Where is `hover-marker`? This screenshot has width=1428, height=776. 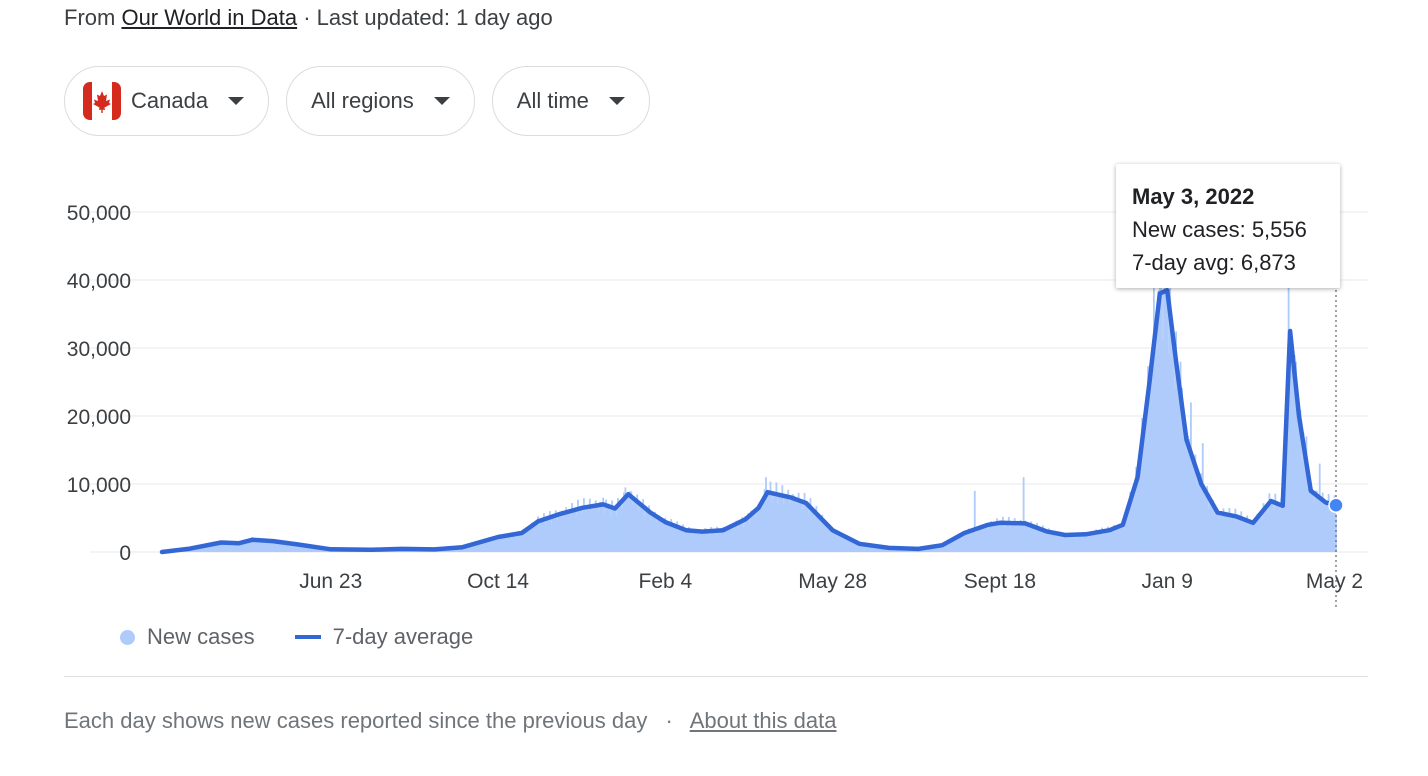 hover-marker is located at coordinates (1336, 505).